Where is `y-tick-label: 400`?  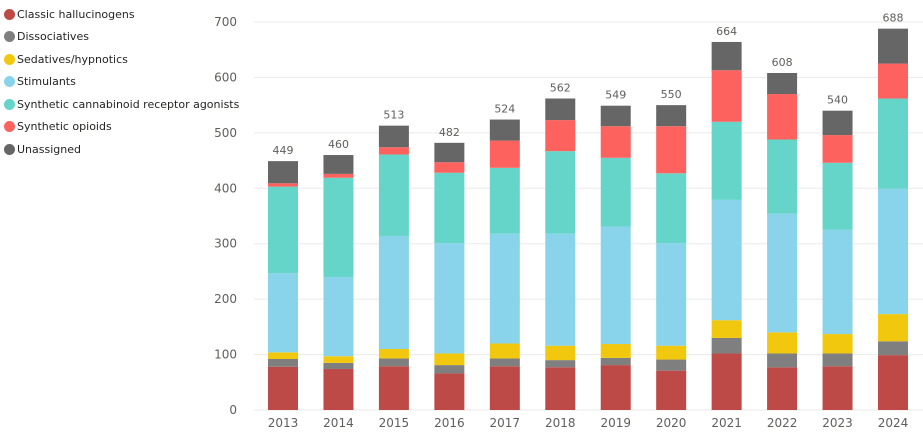
y-tick-label: 400 is located at coordinates (225, 188).